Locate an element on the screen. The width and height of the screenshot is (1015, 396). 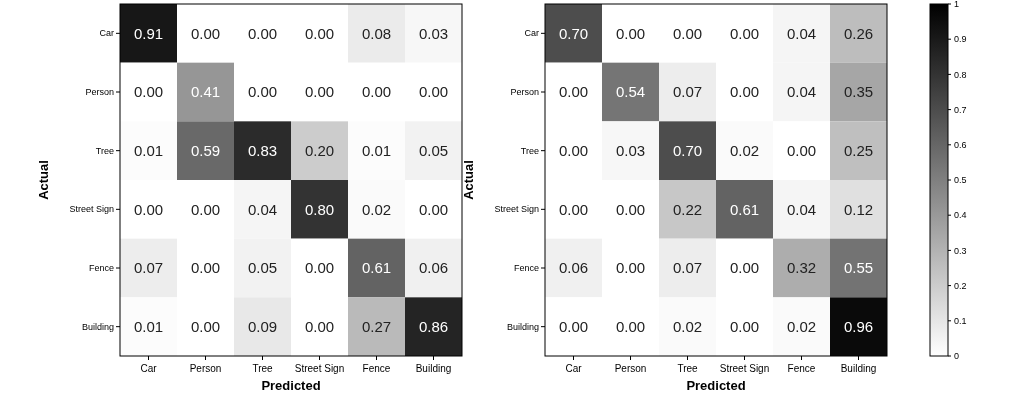
data-label: 0.91 is located at coordinates (148, 33).